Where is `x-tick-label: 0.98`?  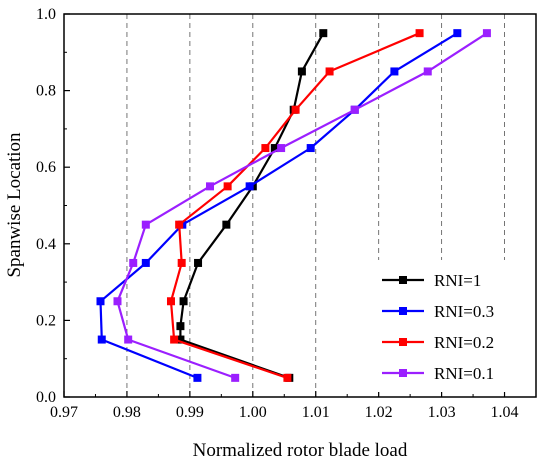 x-tick-label: 0.98 is located at coordinates (127, 412).